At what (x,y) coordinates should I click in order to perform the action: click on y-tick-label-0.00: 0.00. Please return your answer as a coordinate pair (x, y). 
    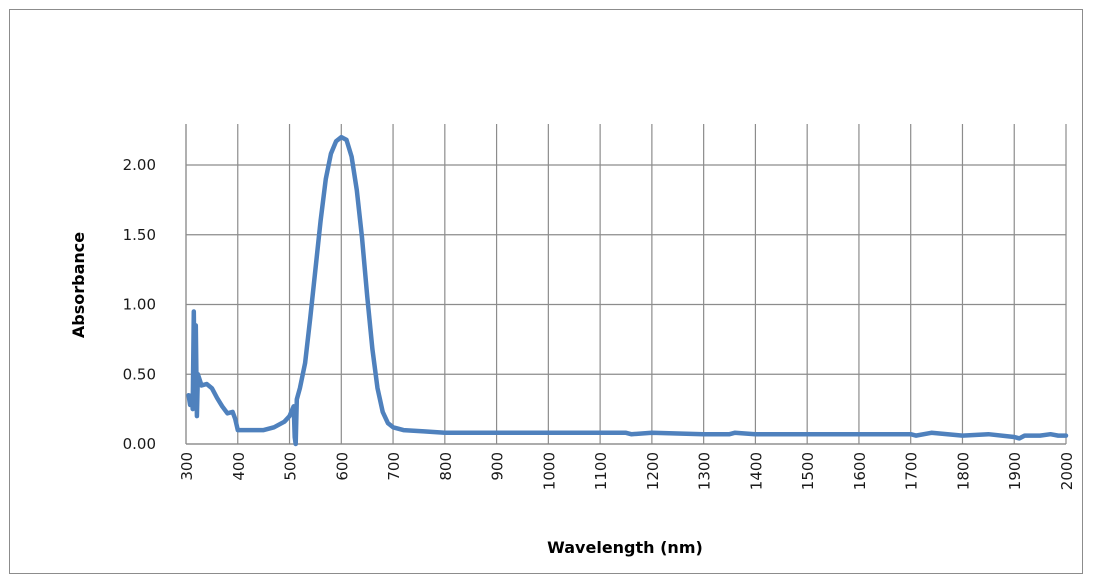
    Looking at the image, I should click on (139, 444).